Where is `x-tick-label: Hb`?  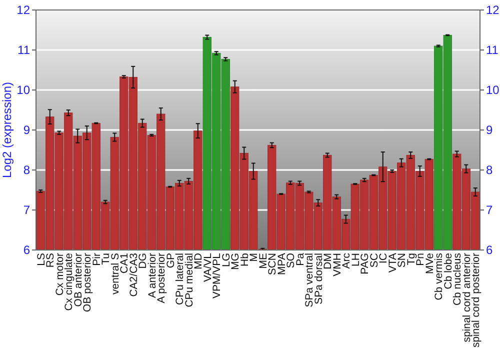 x-tick-label: Hb is located at coordinates (244, 259).